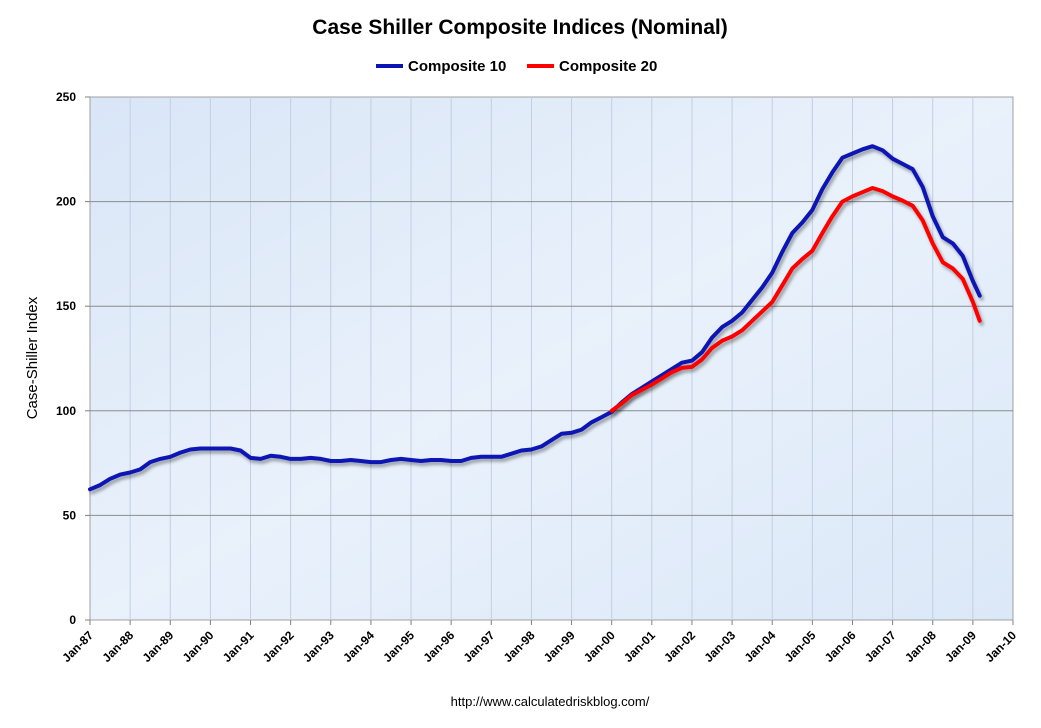  Describe the element at coordinates (358, 646) in the screenshot. I see `x-tick-label: Jan-94` at that location.